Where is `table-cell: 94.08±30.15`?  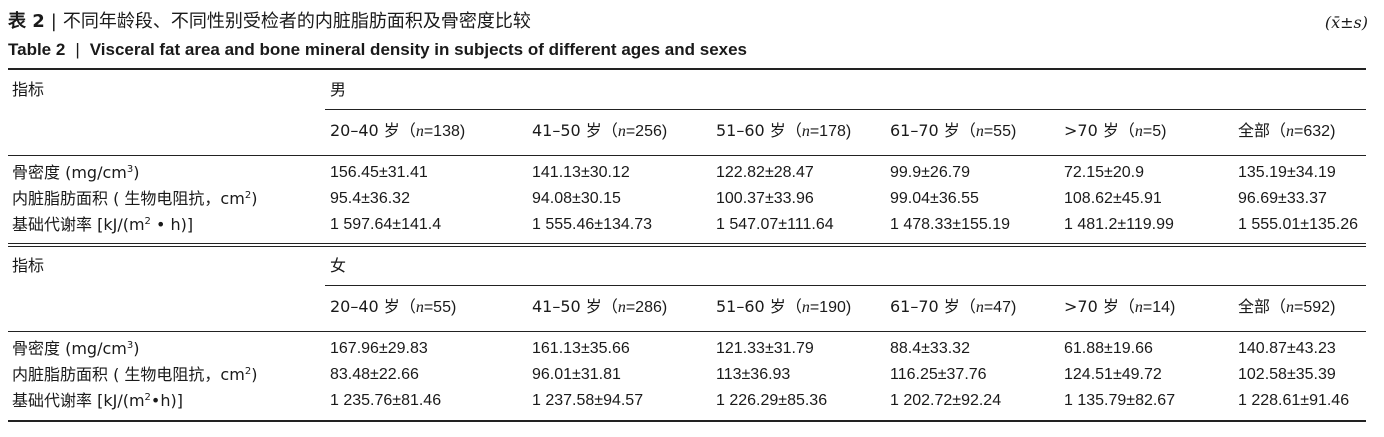
table-cell: 94.08±30.15 is located at coordinates (576, 199).